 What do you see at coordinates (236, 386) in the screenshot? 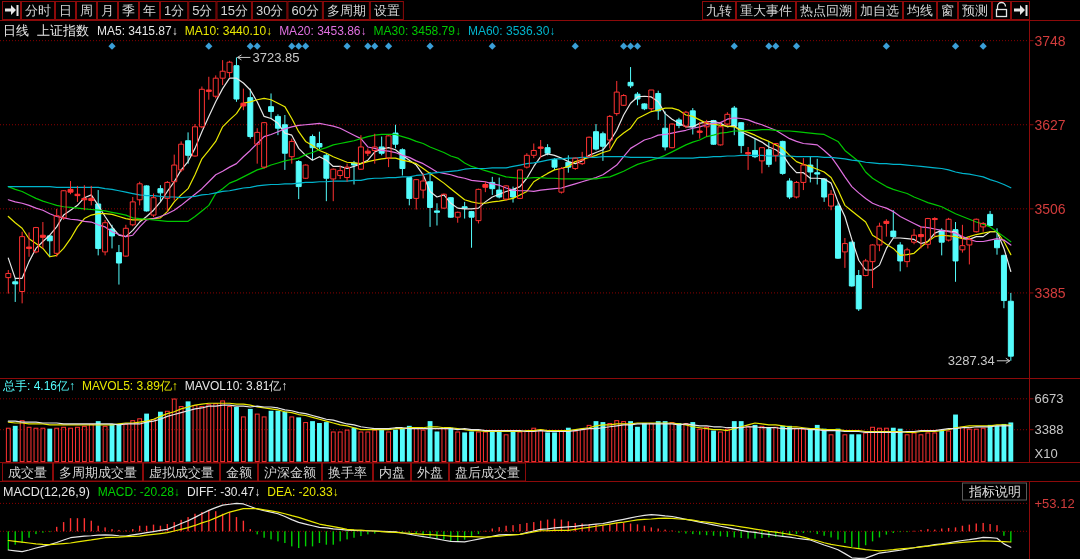
I see `series-label: MAVOL10: 3.81亿↑` at bounding box center [236, 386].